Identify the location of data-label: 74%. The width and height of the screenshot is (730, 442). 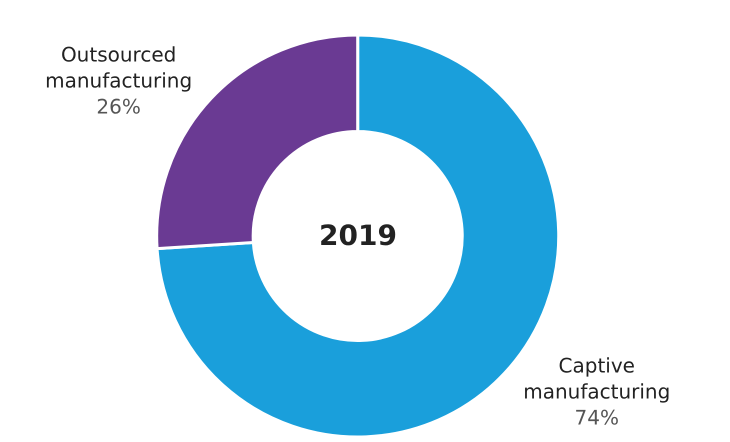
(596, 417).